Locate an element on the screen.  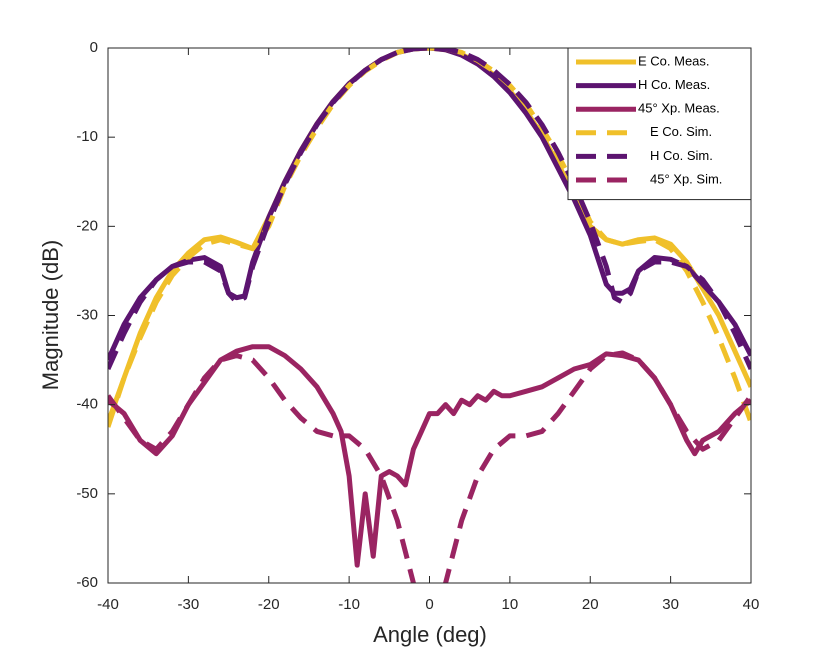
y-tick-label: -50 is located at coordinates (87, 493).